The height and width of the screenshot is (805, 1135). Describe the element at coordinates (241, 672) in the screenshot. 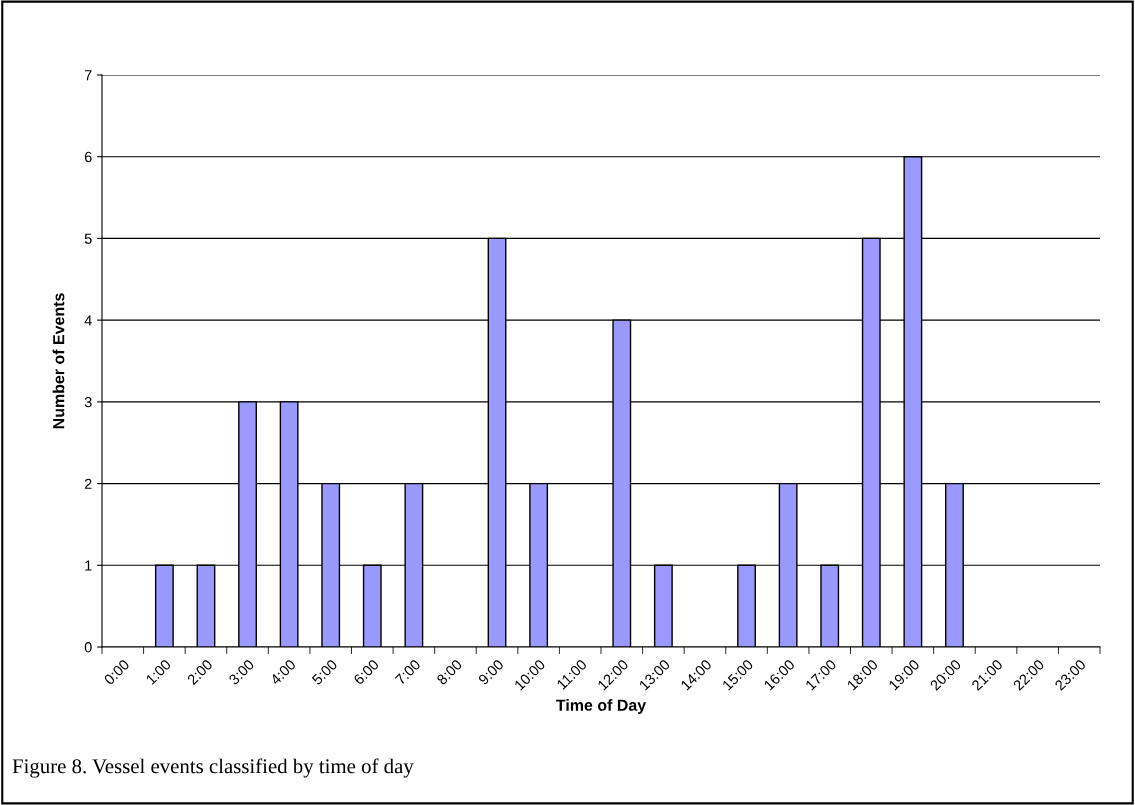

I see `x-tick-label: 3:00` at that location.